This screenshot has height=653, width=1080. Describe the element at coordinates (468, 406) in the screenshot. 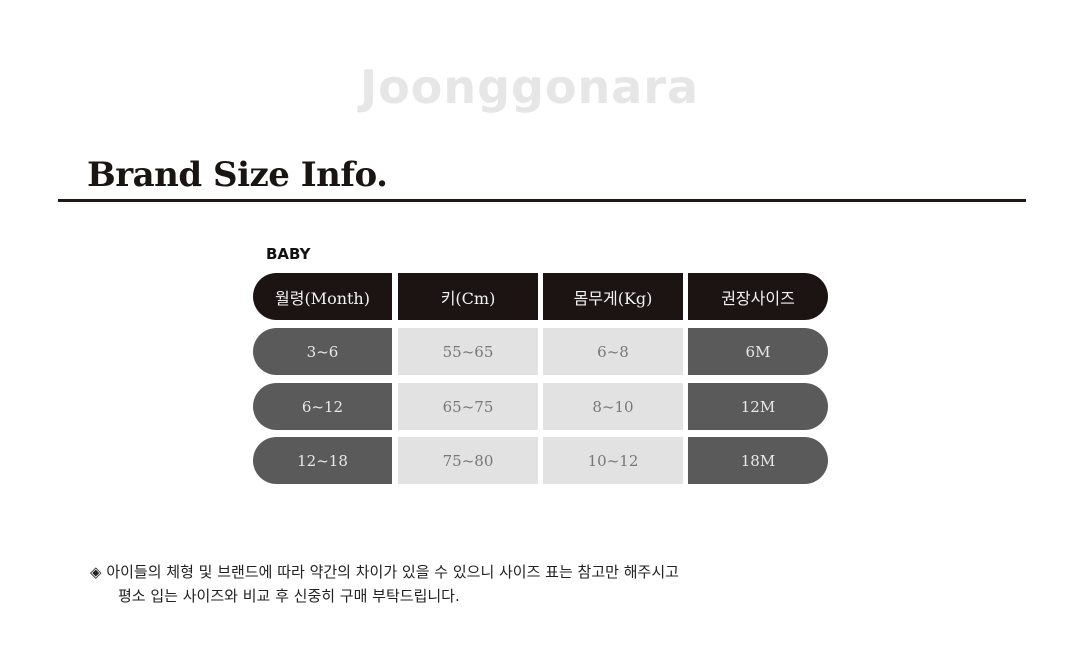

I see `table-cell: 65~75` at that location.